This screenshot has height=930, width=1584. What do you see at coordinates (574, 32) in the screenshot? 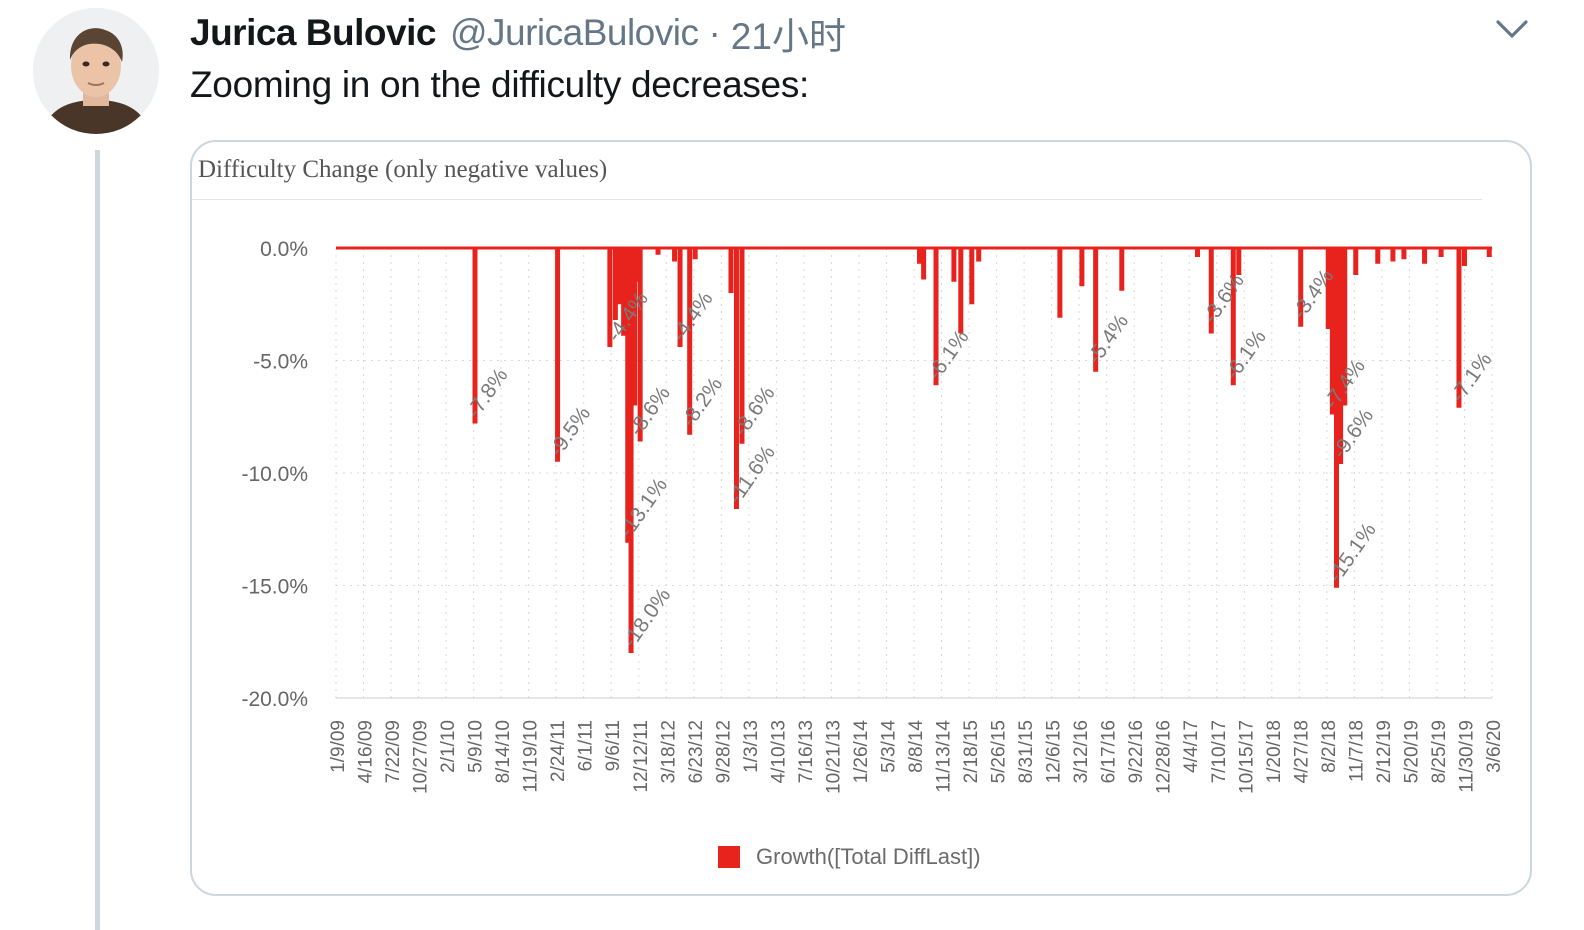
I see `user-handle: @JuricaBulovic` at bounding box center [574, 32].